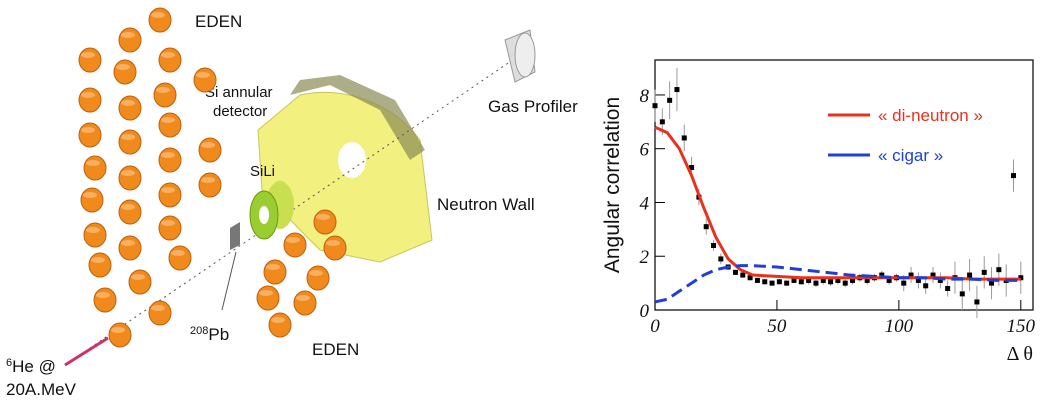 This screenshot has height=404, width=1043. I want to click on beam, so click(86, 351).